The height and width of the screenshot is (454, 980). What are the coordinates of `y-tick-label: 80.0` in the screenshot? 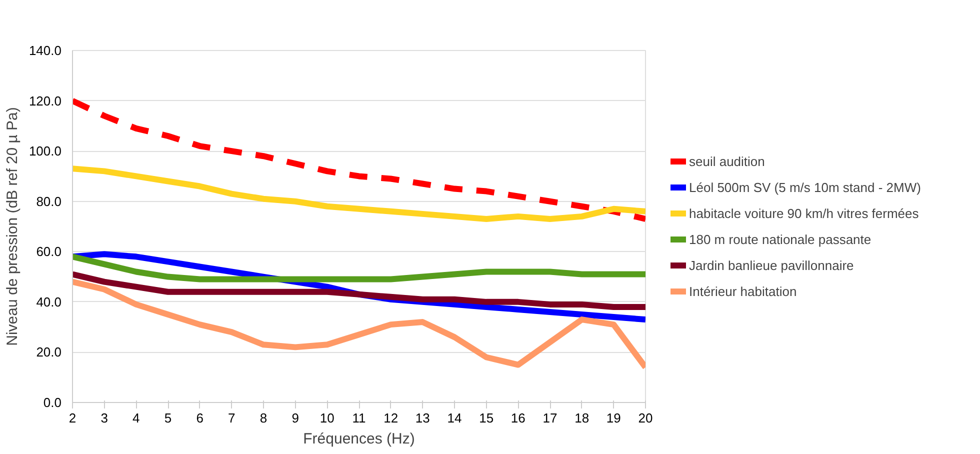 It's located at (49, 201).